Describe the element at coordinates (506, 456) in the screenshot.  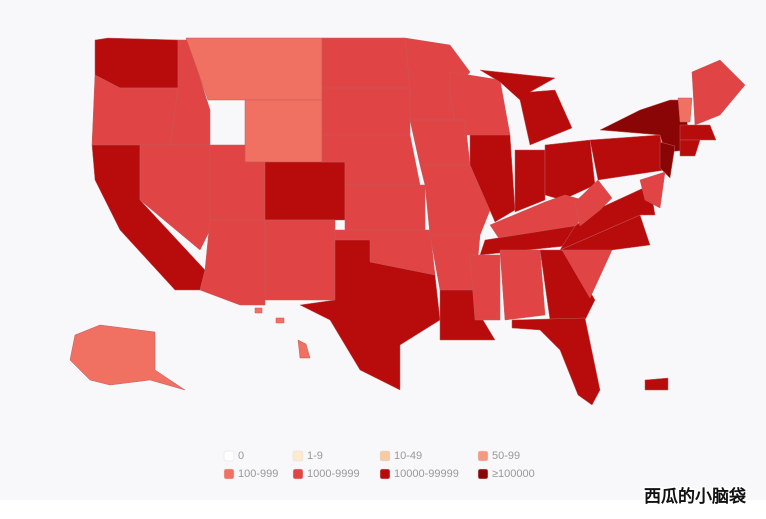
I see `legend-label: 50-99` at that location.